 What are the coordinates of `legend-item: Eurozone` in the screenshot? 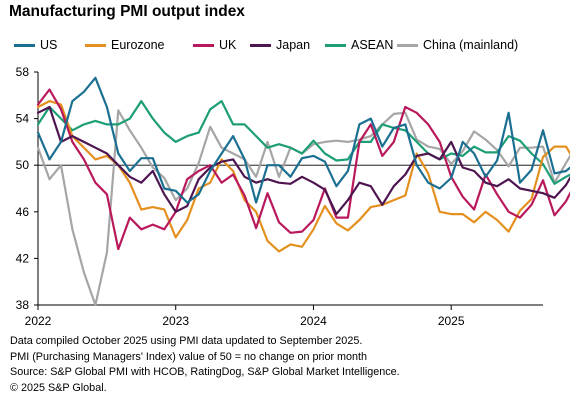 It's located at (125, 45).